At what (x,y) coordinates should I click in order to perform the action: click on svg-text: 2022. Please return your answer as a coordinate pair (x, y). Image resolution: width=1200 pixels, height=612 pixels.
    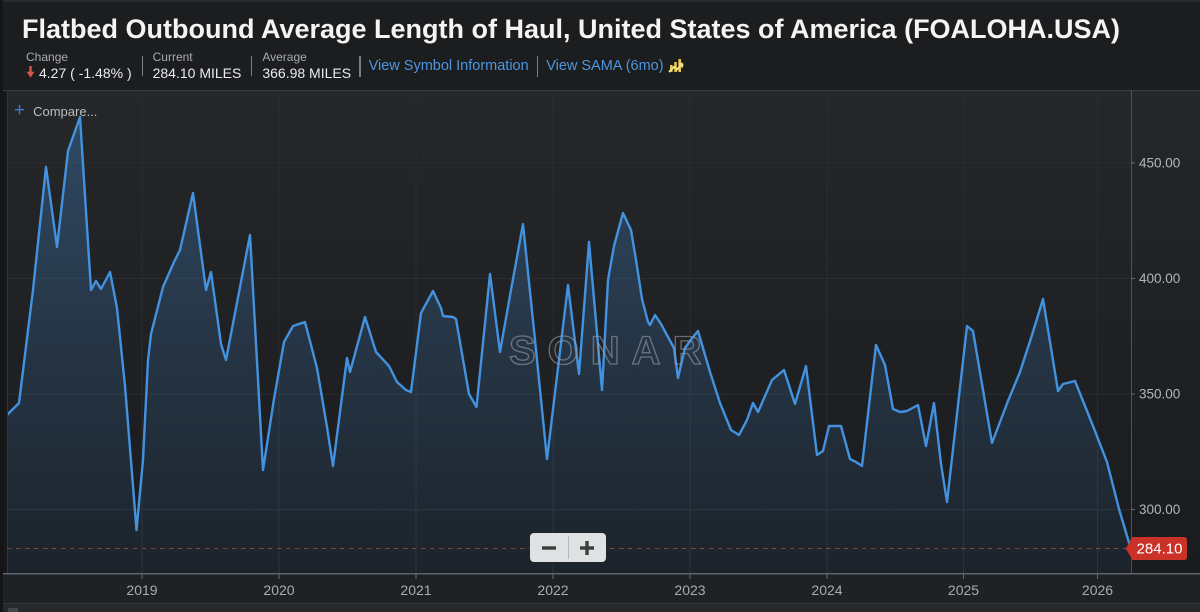
    Looking at the image, I should click on (552, 590).